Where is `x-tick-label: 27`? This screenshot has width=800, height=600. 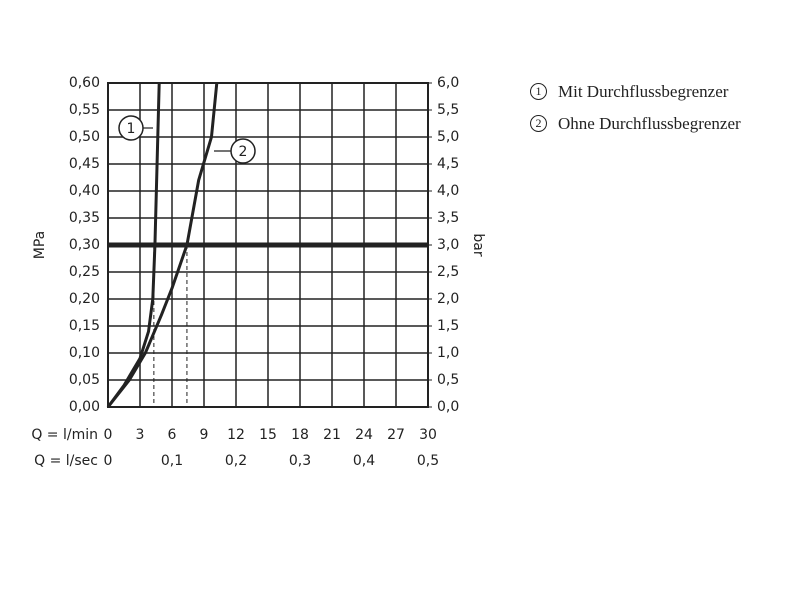 x-tick-label: 27 is located at coordinates (396, 435).